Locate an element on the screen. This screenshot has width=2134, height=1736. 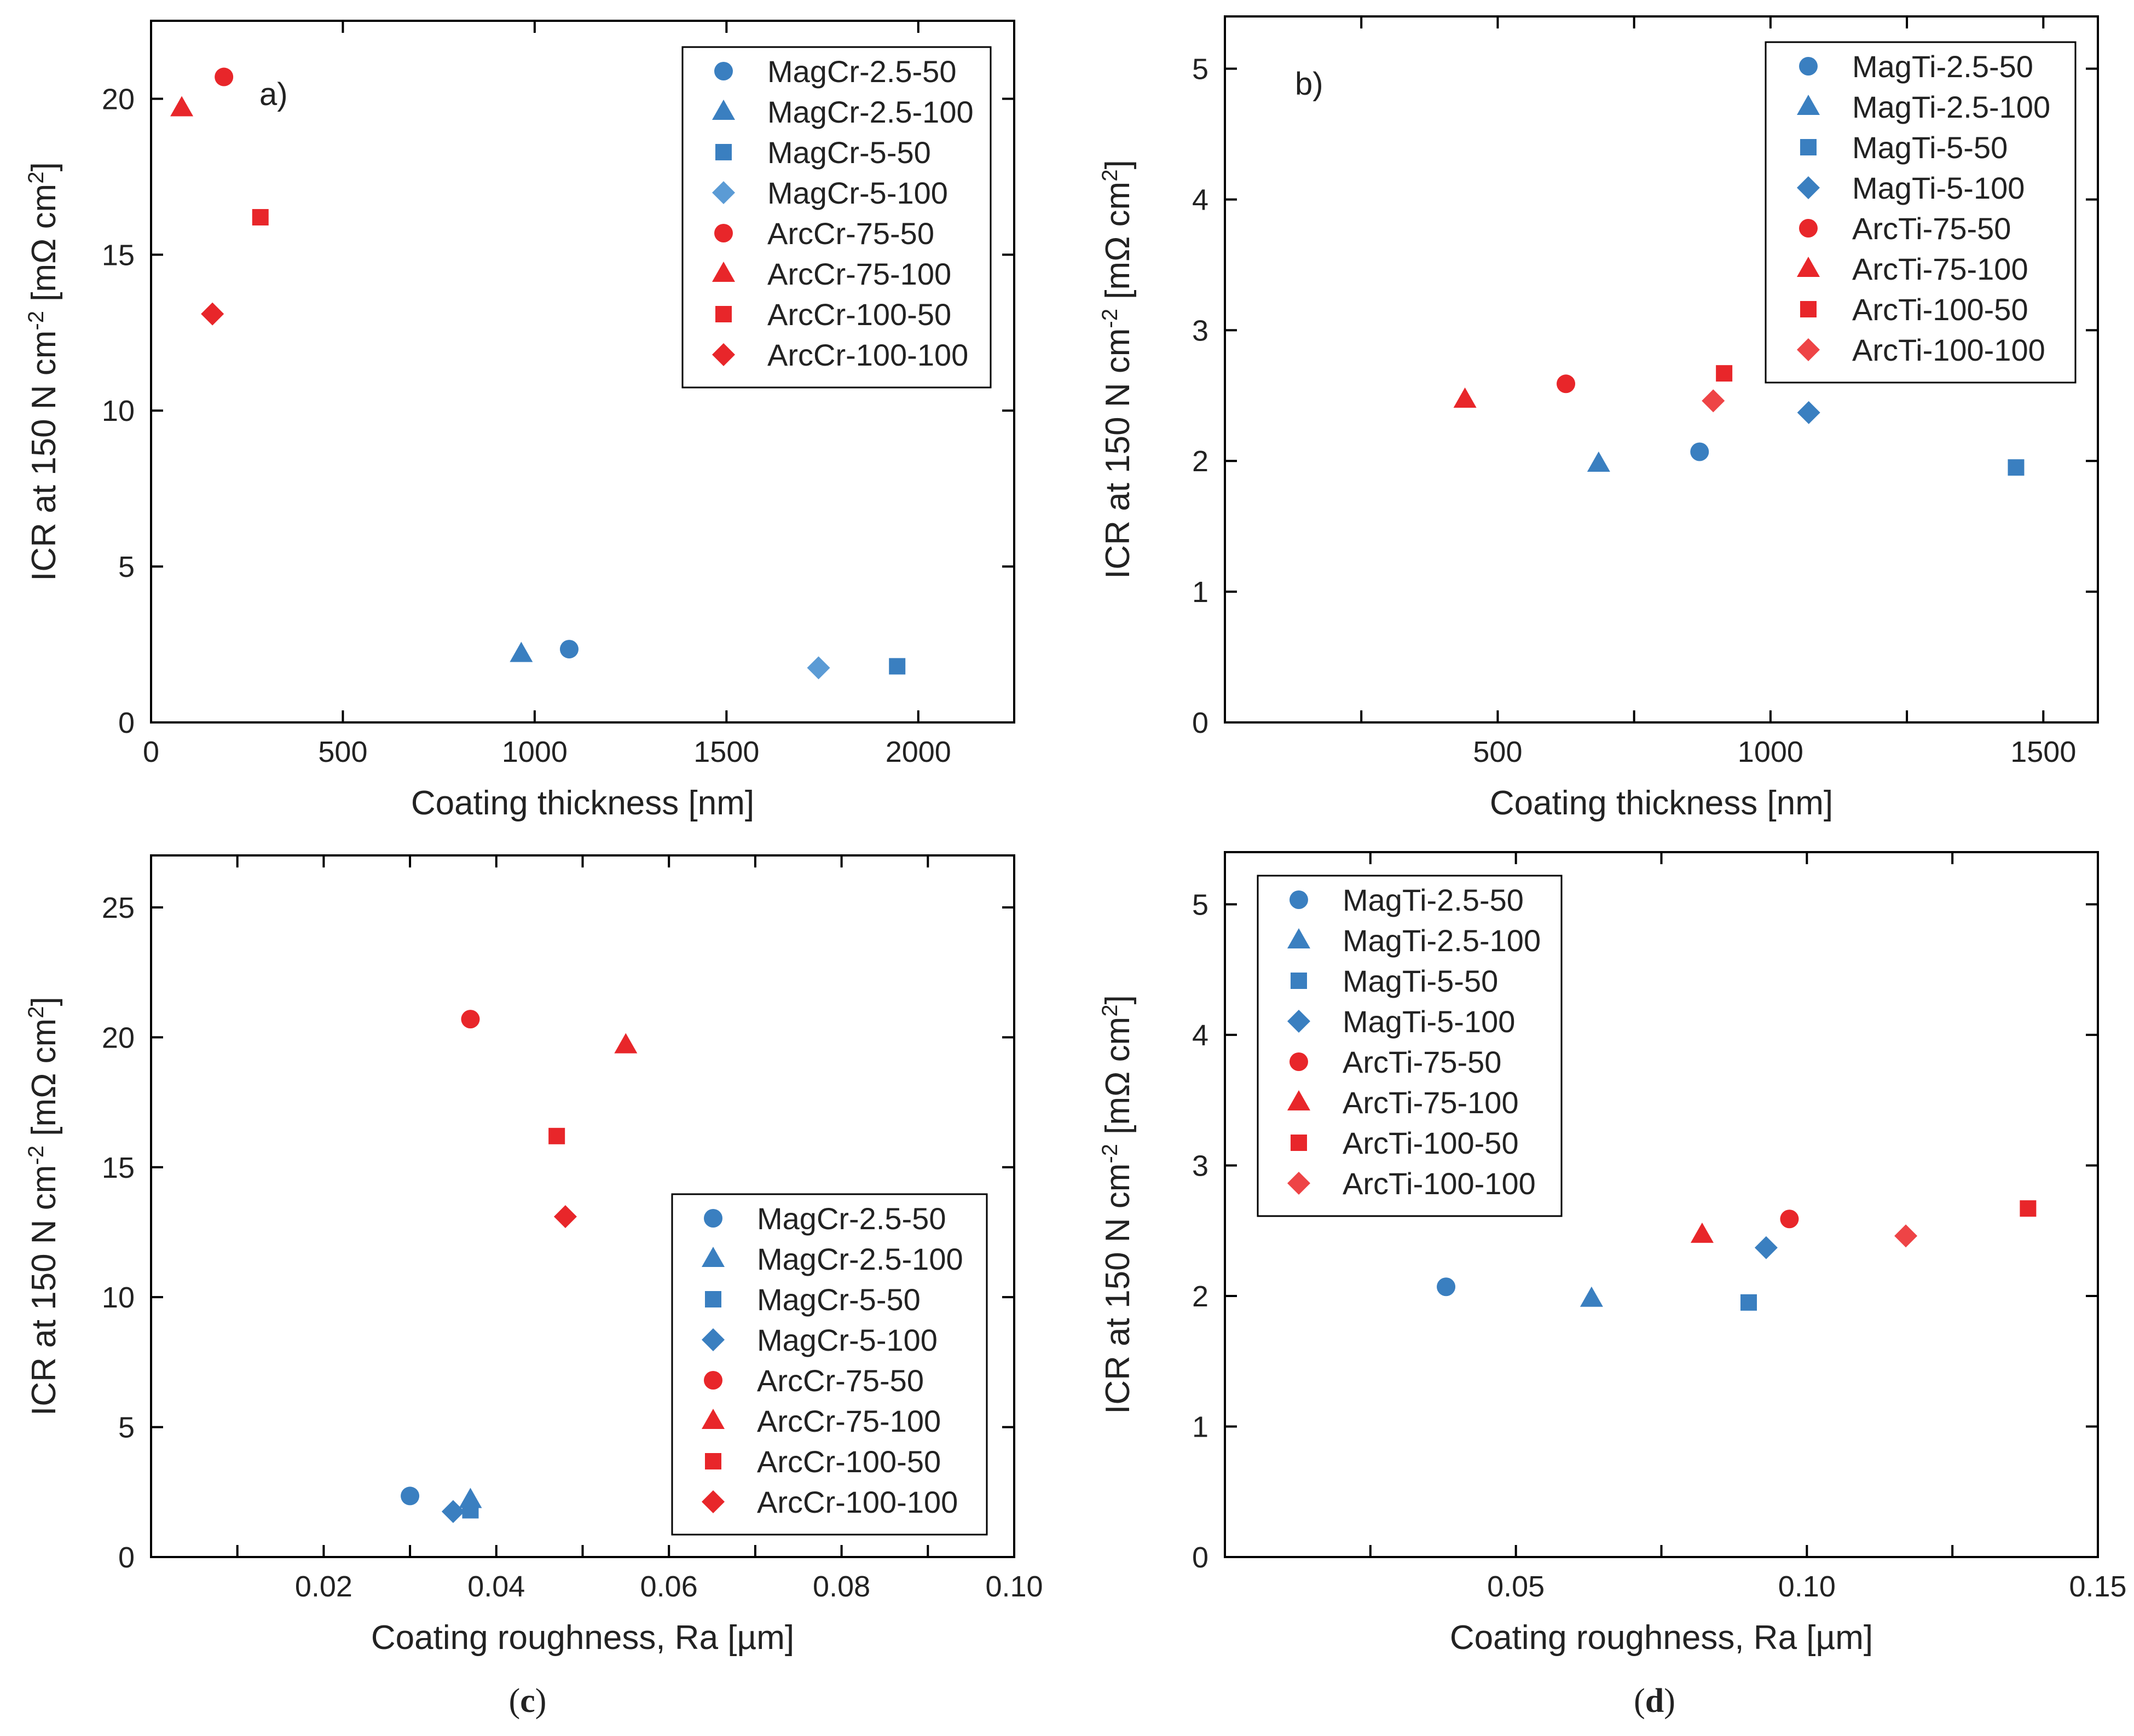
legend-label: MagCr-5-50 is located at coordinates (839, 1299).